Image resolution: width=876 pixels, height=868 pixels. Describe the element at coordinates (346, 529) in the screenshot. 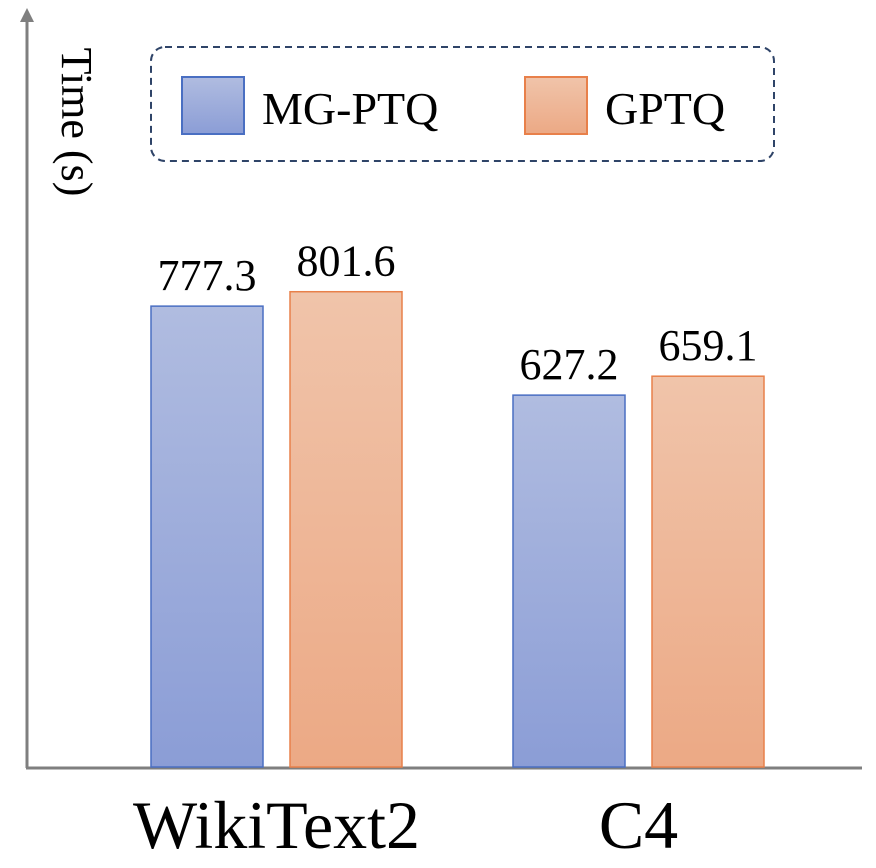

I see `bar-wikitext2-gptq` at that location.